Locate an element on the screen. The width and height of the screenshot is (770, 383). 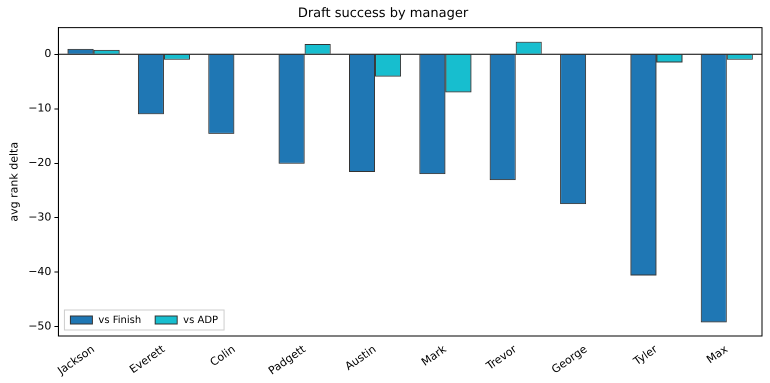
y-tick-label: −30 is located at coordinates (40, 217).